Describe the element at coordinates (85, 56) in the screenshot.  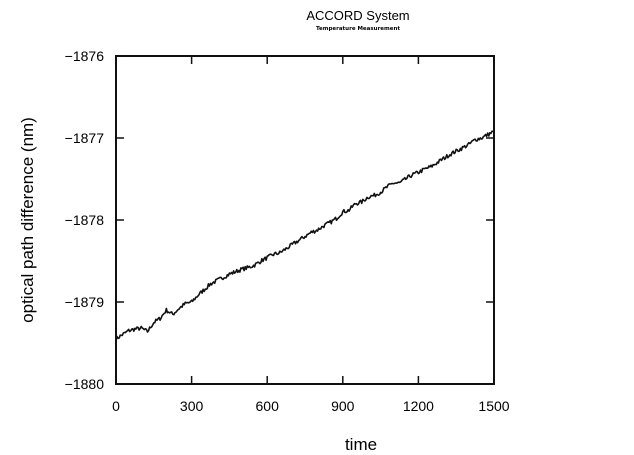
I see `y-tick-label: −1876` at that location.